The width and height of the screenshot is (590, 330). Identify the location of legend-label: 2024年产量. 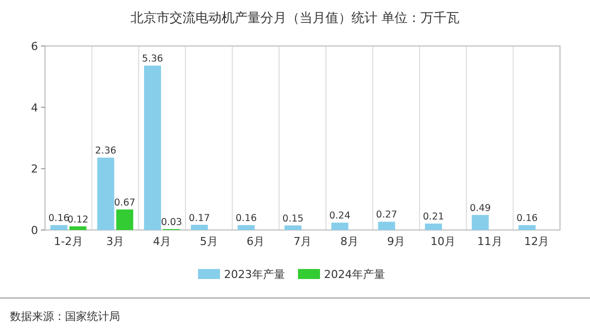
(354, 274).